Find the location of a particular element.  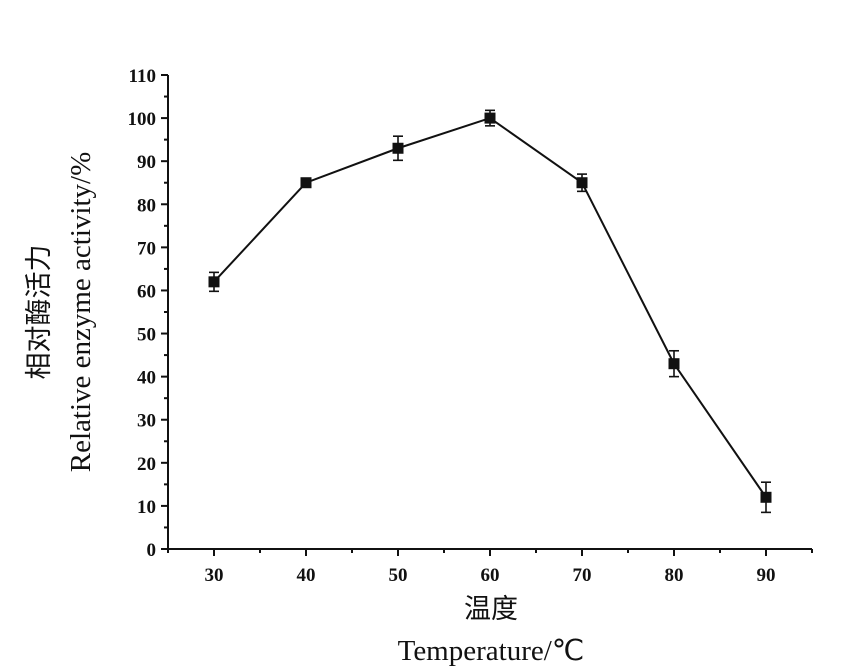

y-tick-label: 0 is located at coordinates (152, 550).